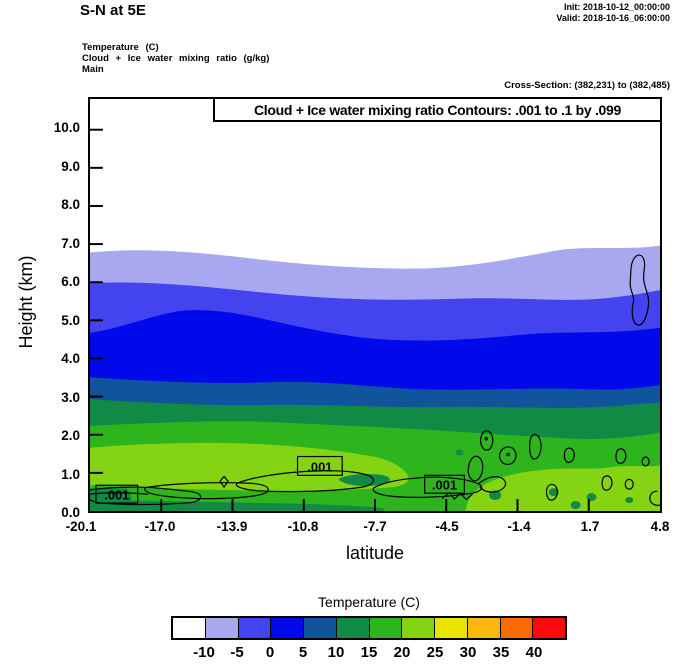 This screenshot has height=668, width=674. I want to click on contour-label-group: .001 .001 .001, so click(280, 479).